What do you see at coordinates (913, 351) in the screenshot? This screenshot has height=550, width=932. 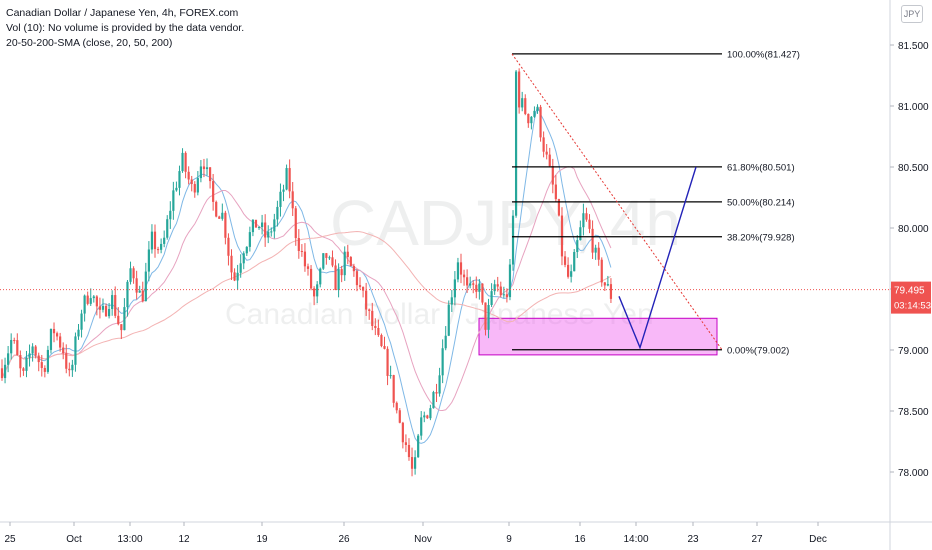 I see `y-tick-label: 79.000` at bounding box center [913, 351].